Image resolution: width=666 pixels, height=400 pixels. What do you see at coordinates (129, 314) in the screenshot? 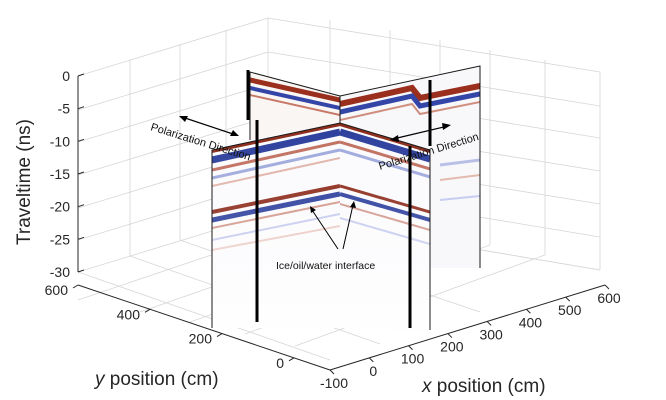
I see `y-tick-label: 400` at bounding box center [129, 314].